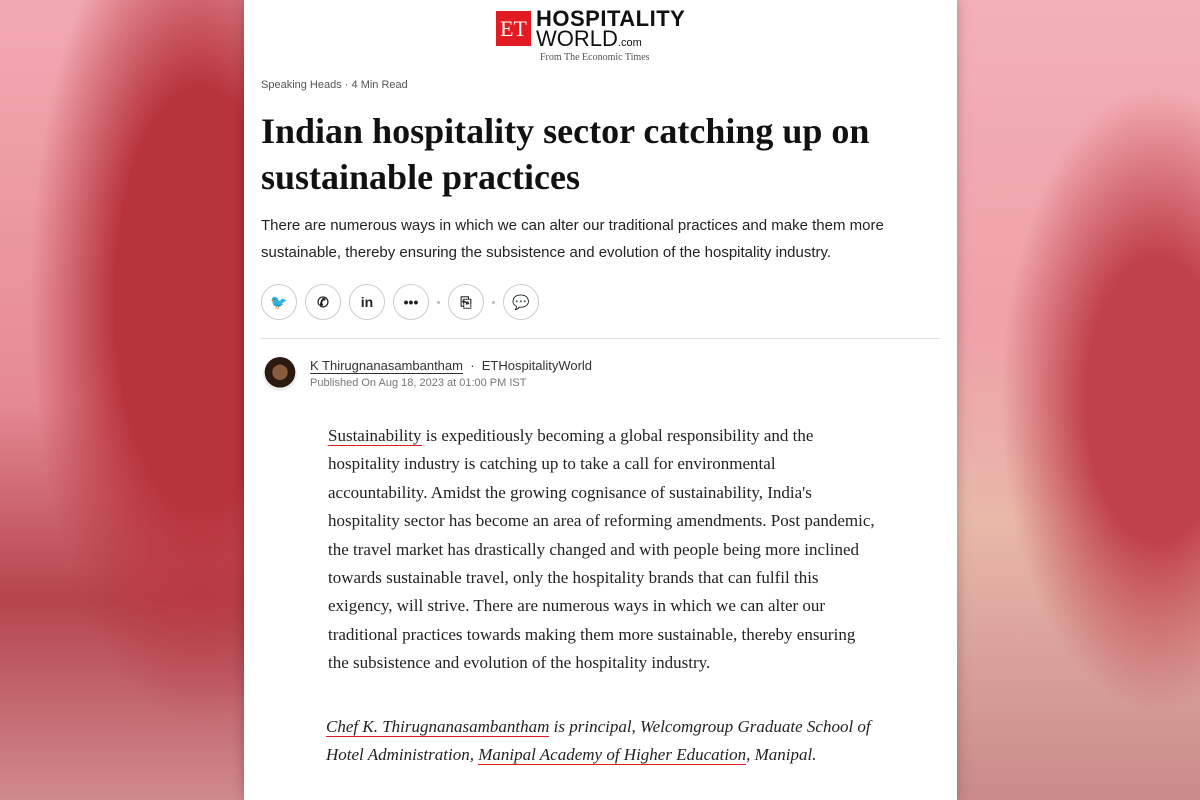 This screenshot has width=1200, height=800. What do you see at coordinates (375, 436) in the screenshot?
I see `sustainability-link: Sustainability` at bounding box center [375, 436].